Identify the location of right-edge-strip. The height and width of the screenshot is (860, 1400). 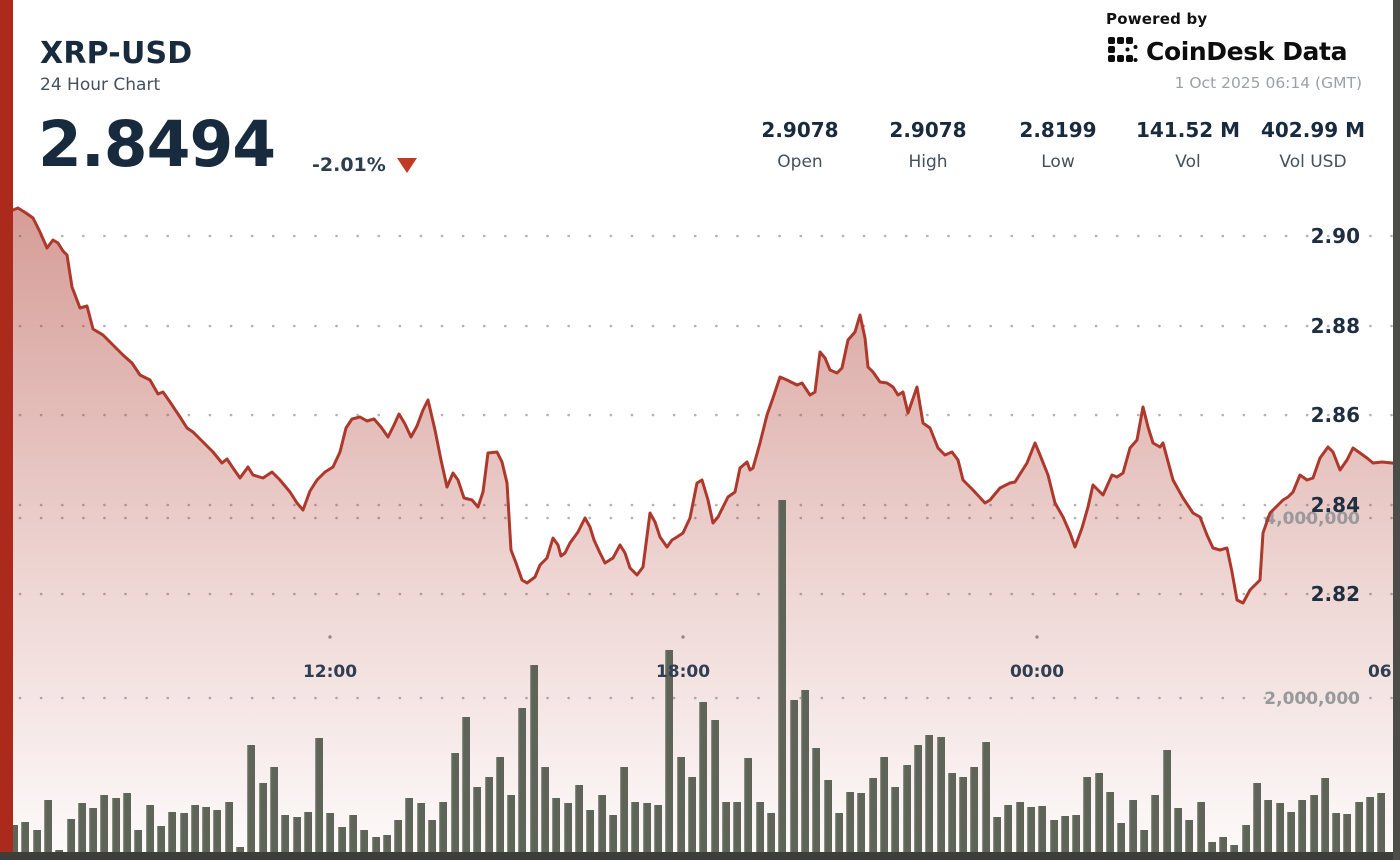
(1396, 430).